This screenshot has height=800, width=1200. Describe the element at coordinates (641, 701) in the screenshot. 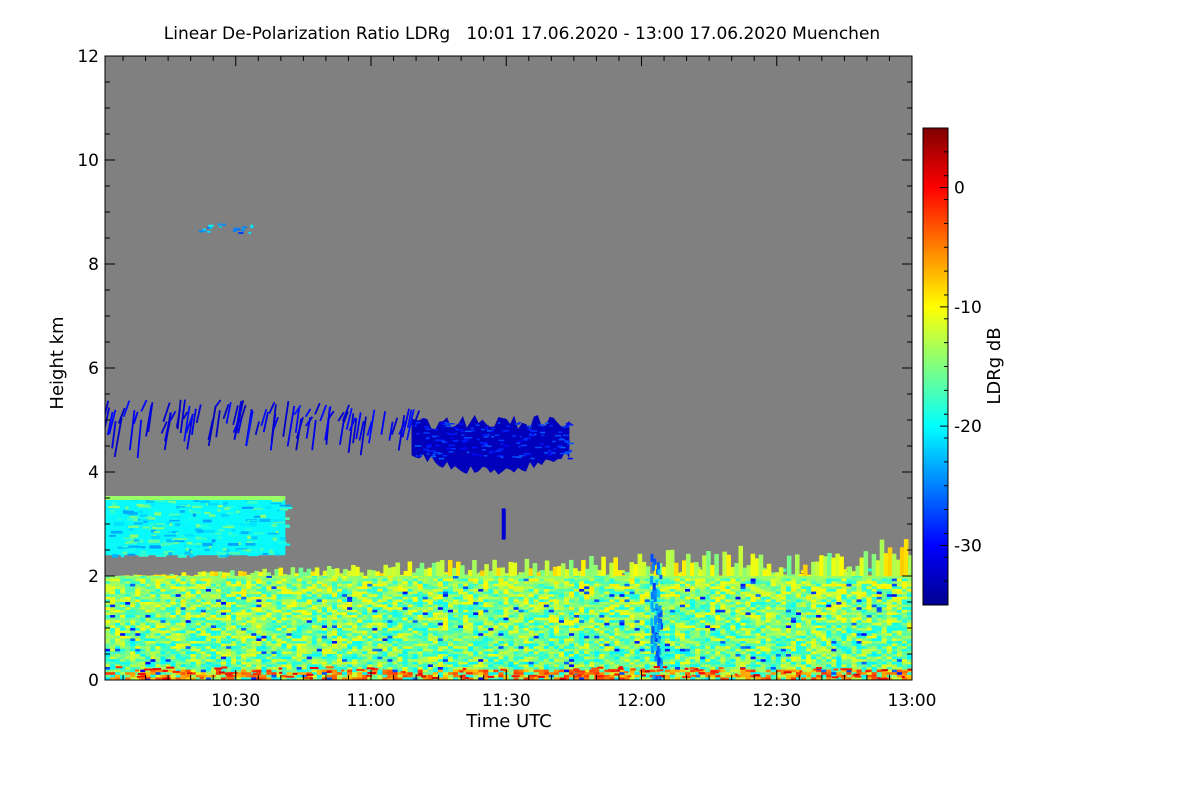

I see `x-tick-label: 12:00` at that location.